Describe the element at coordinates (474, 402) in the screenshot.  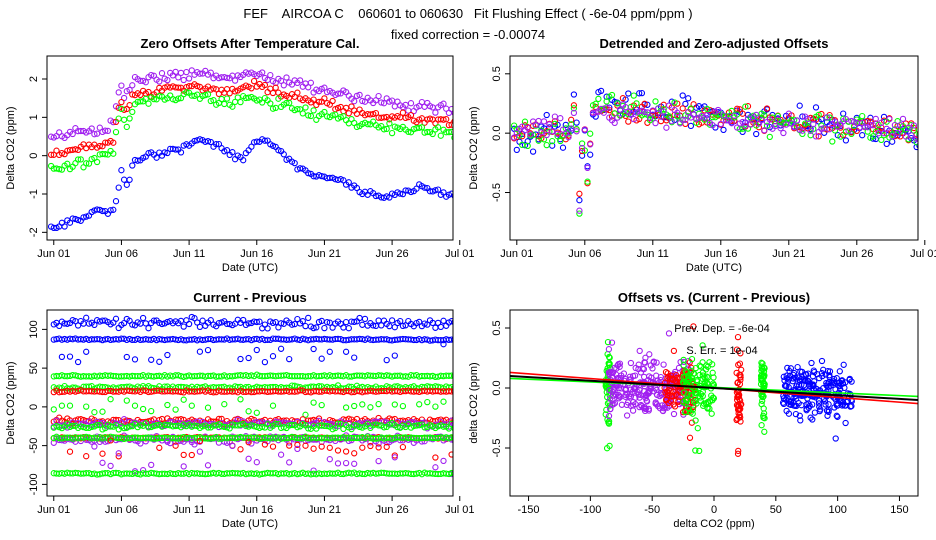
I see `y-axis-label: delta CO2 (ppm)` at that location.